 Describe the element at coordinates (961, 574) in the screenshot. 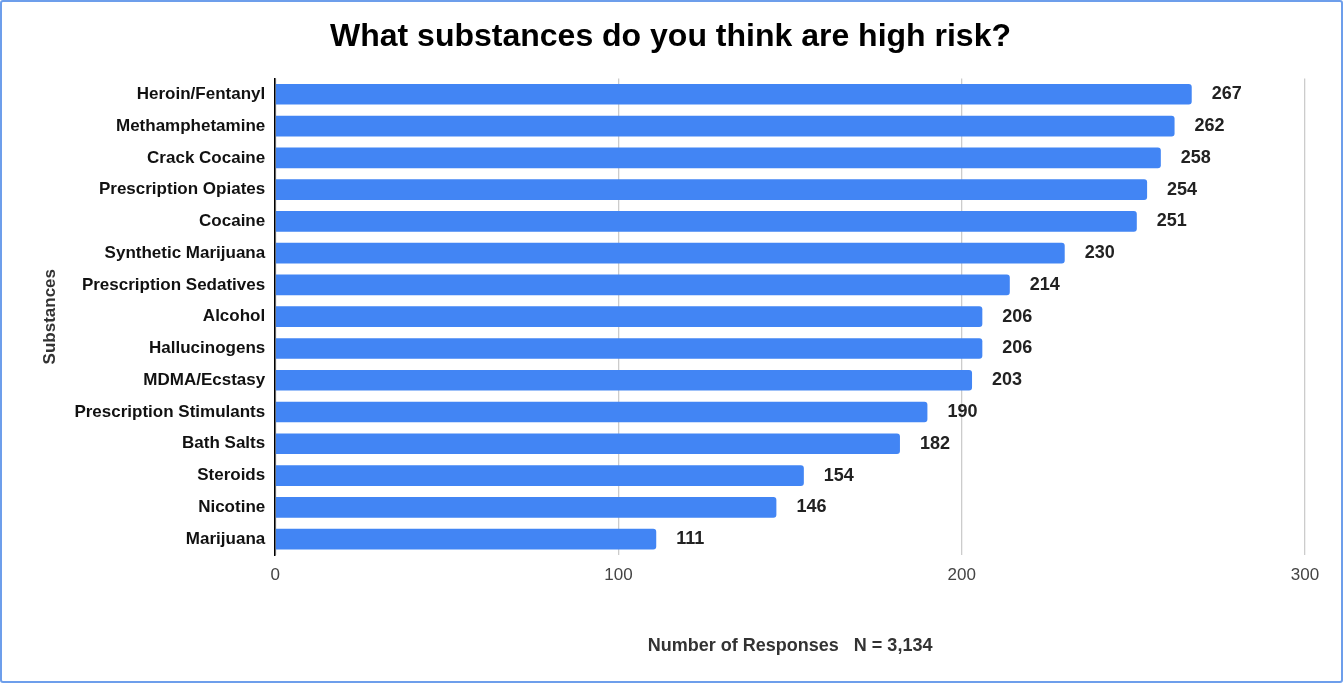

I see `x-tick-label: 200` at that location.